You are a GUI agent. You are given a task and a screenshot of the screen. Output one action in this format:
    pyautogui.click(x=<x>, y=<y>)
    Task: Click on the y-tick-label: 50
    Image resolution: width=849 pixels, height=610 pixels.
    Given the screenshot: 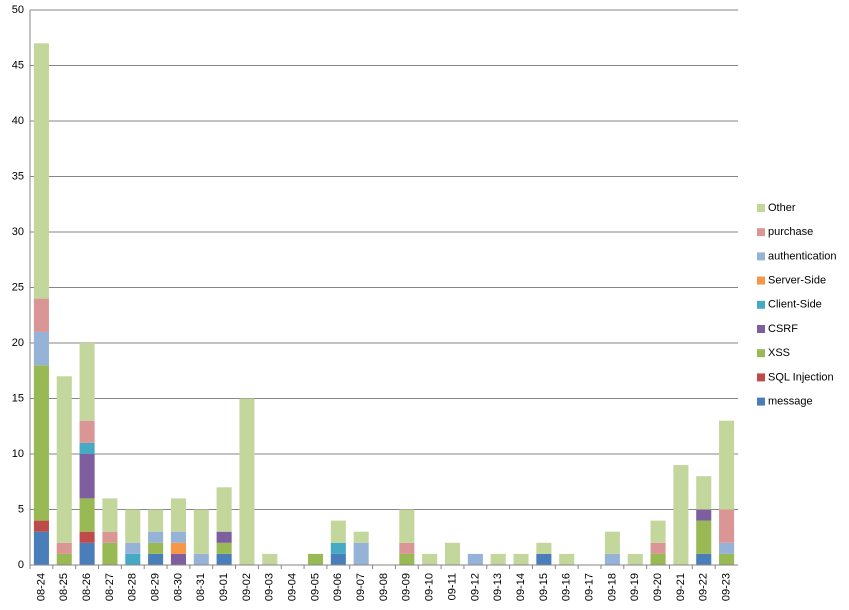 What is the action you would take?
    pyautogui.click(x=18, y=10)
    